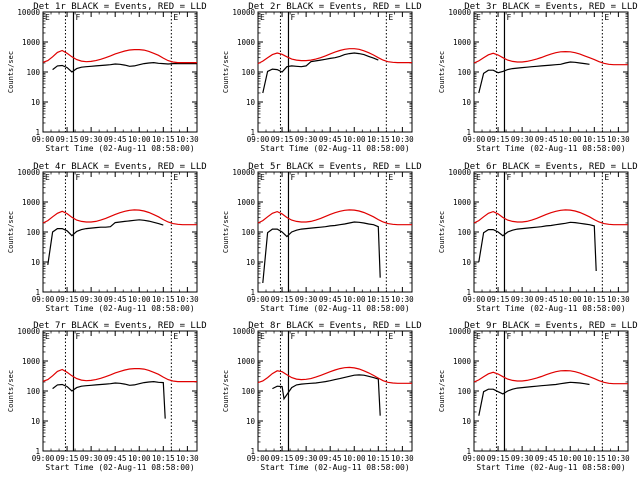  I want to click on plot-title: Det 6r BLACK = Events, RED = LLD, so click(550, 167).